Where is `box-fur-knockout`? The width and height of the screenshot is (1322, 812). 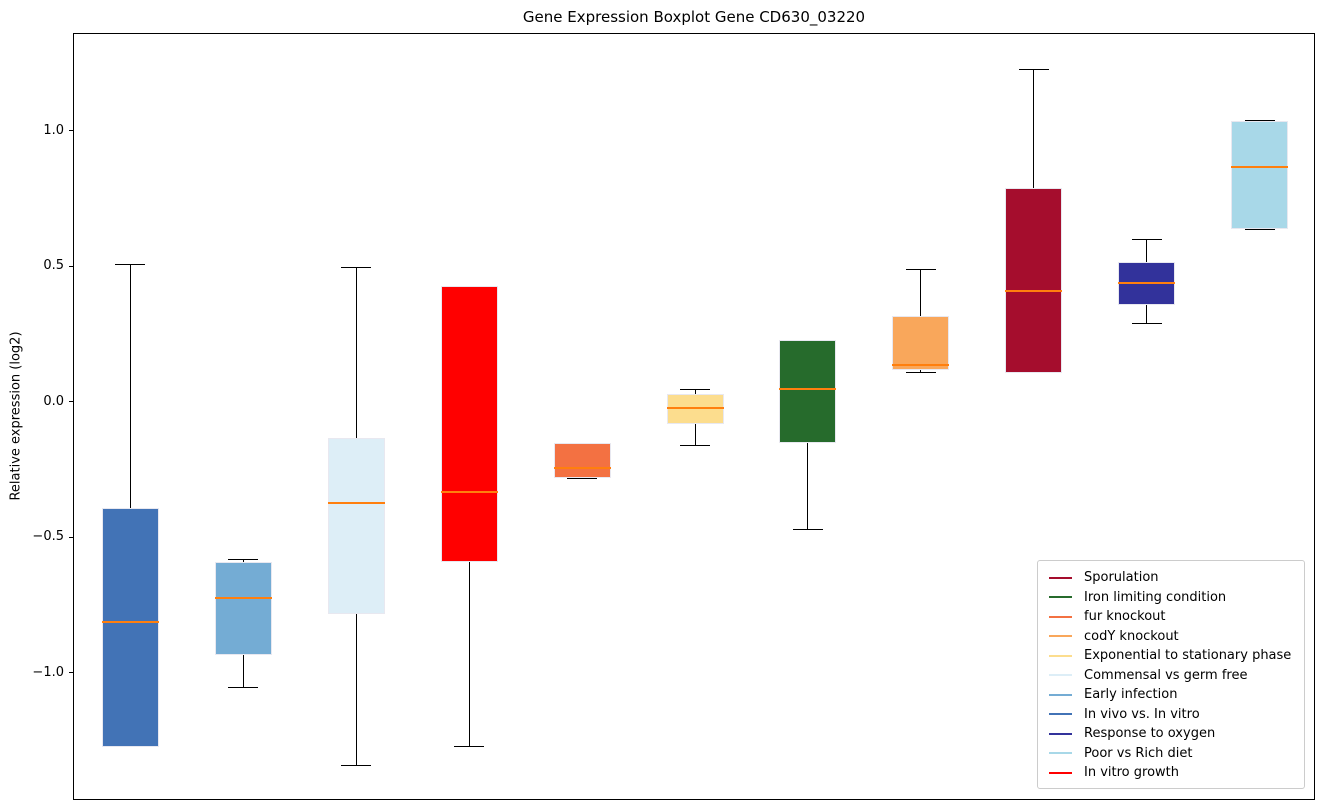 box-fur-knockout is located at coordinates (582, 461).